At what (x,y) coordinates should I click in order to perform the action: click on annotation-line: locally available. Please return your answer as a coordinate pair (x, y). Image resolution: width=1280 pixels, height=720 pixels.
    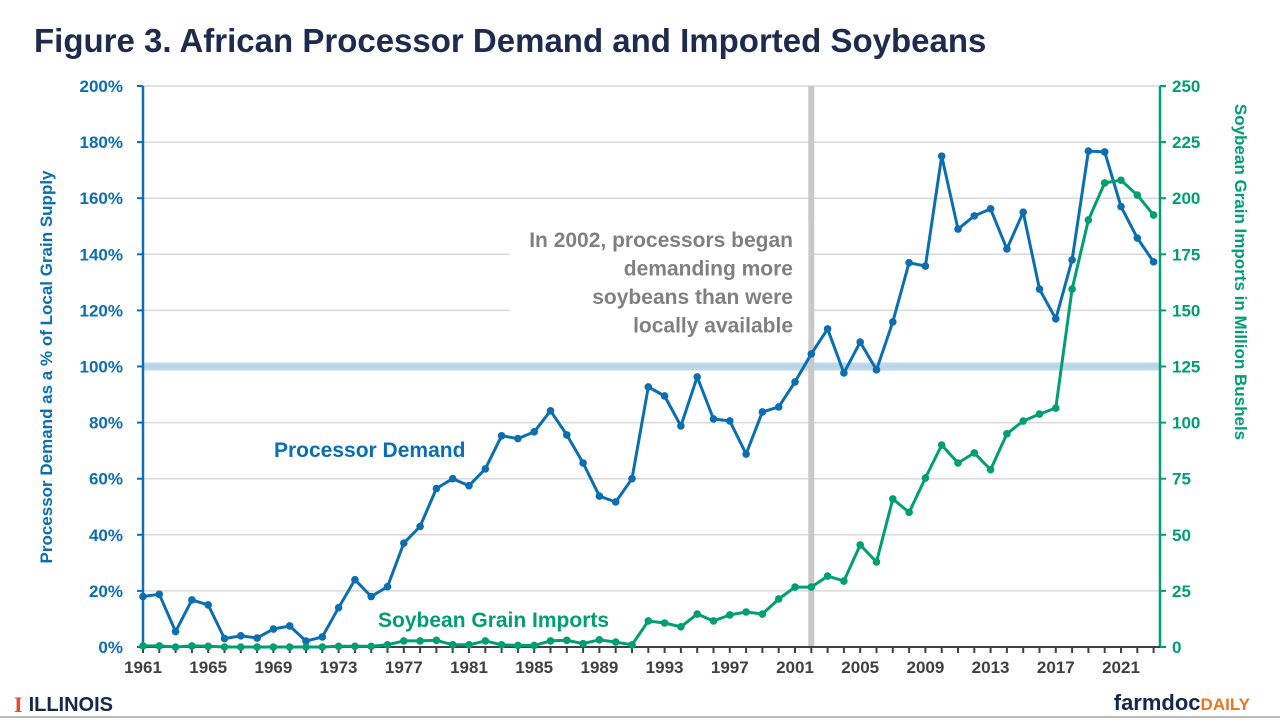
    Looking at the image, I should click on (713, 326).